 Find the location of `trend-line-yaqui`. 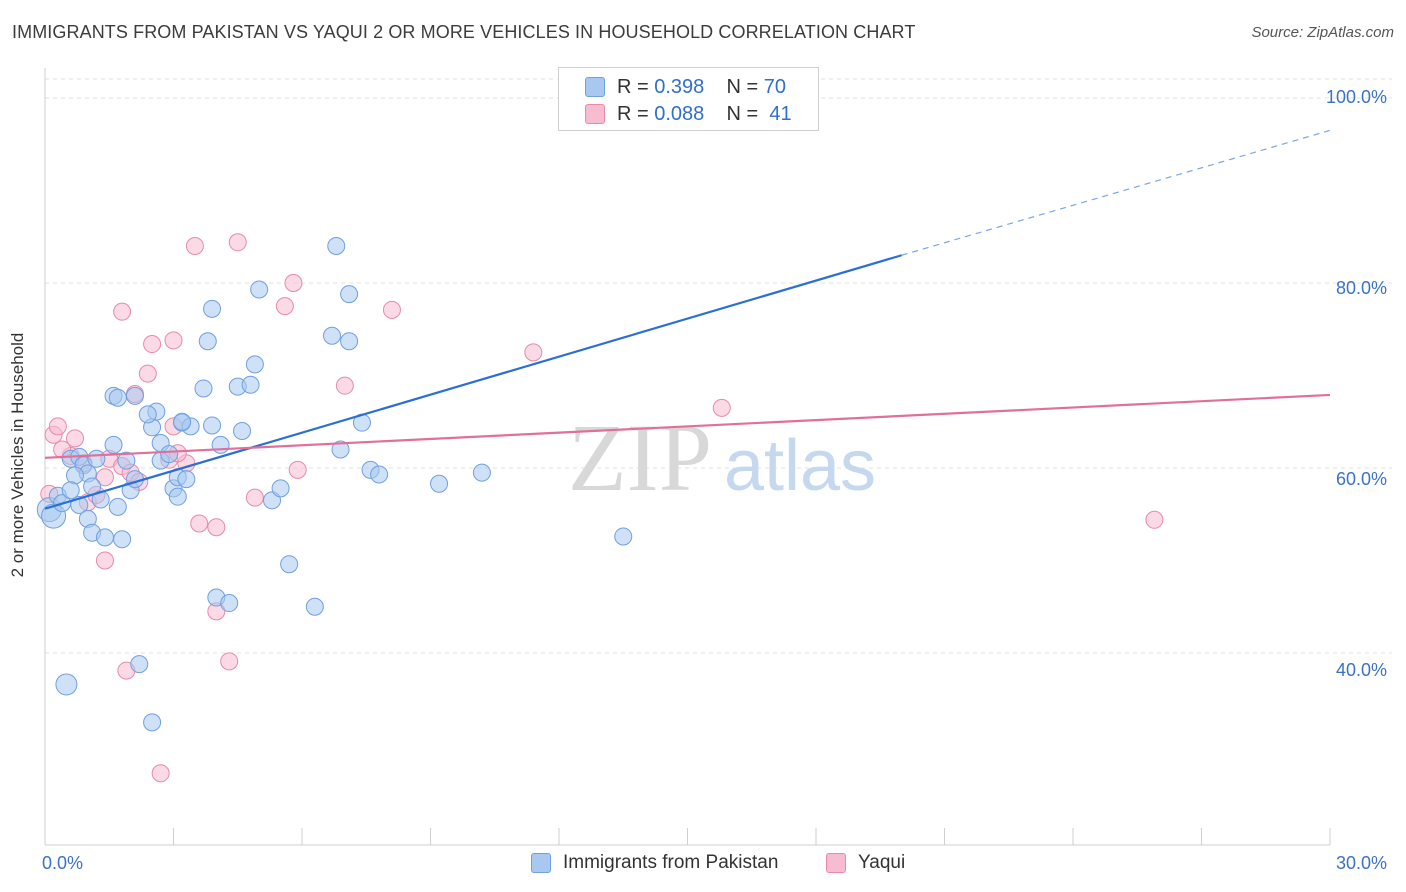

trend-line-yaqui is located at coordinates (687, 426).